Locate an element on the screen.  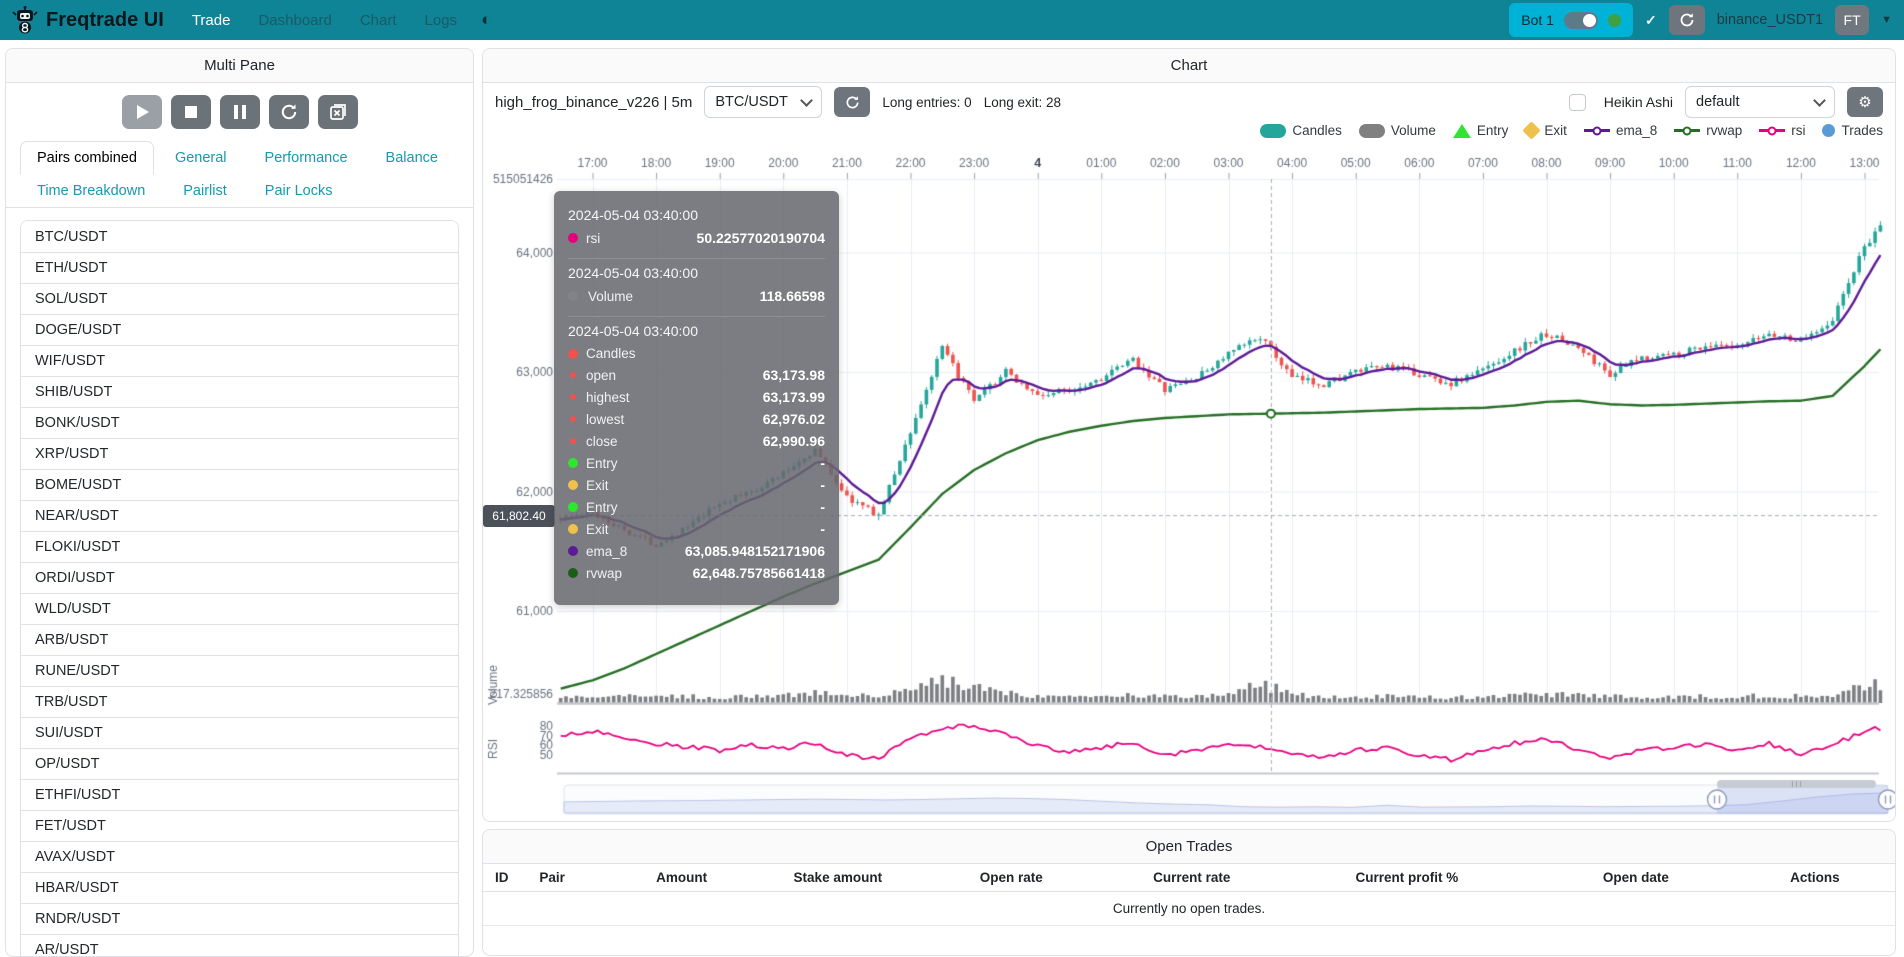
tooltip-time: 2024-05-04 03:40:00 is located at coordinates (633, 273).